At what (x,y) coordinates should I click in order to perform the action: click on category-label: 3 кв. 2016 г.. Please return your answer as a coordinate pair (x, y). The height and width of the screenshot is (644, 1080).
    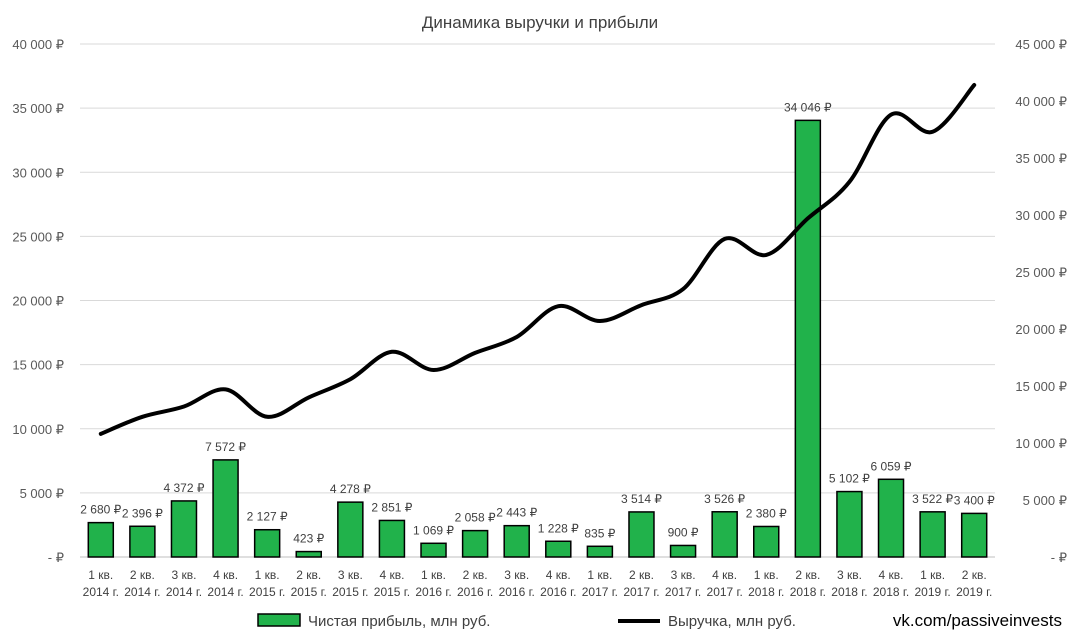
    Looking at the image, I should click on (517, 583).